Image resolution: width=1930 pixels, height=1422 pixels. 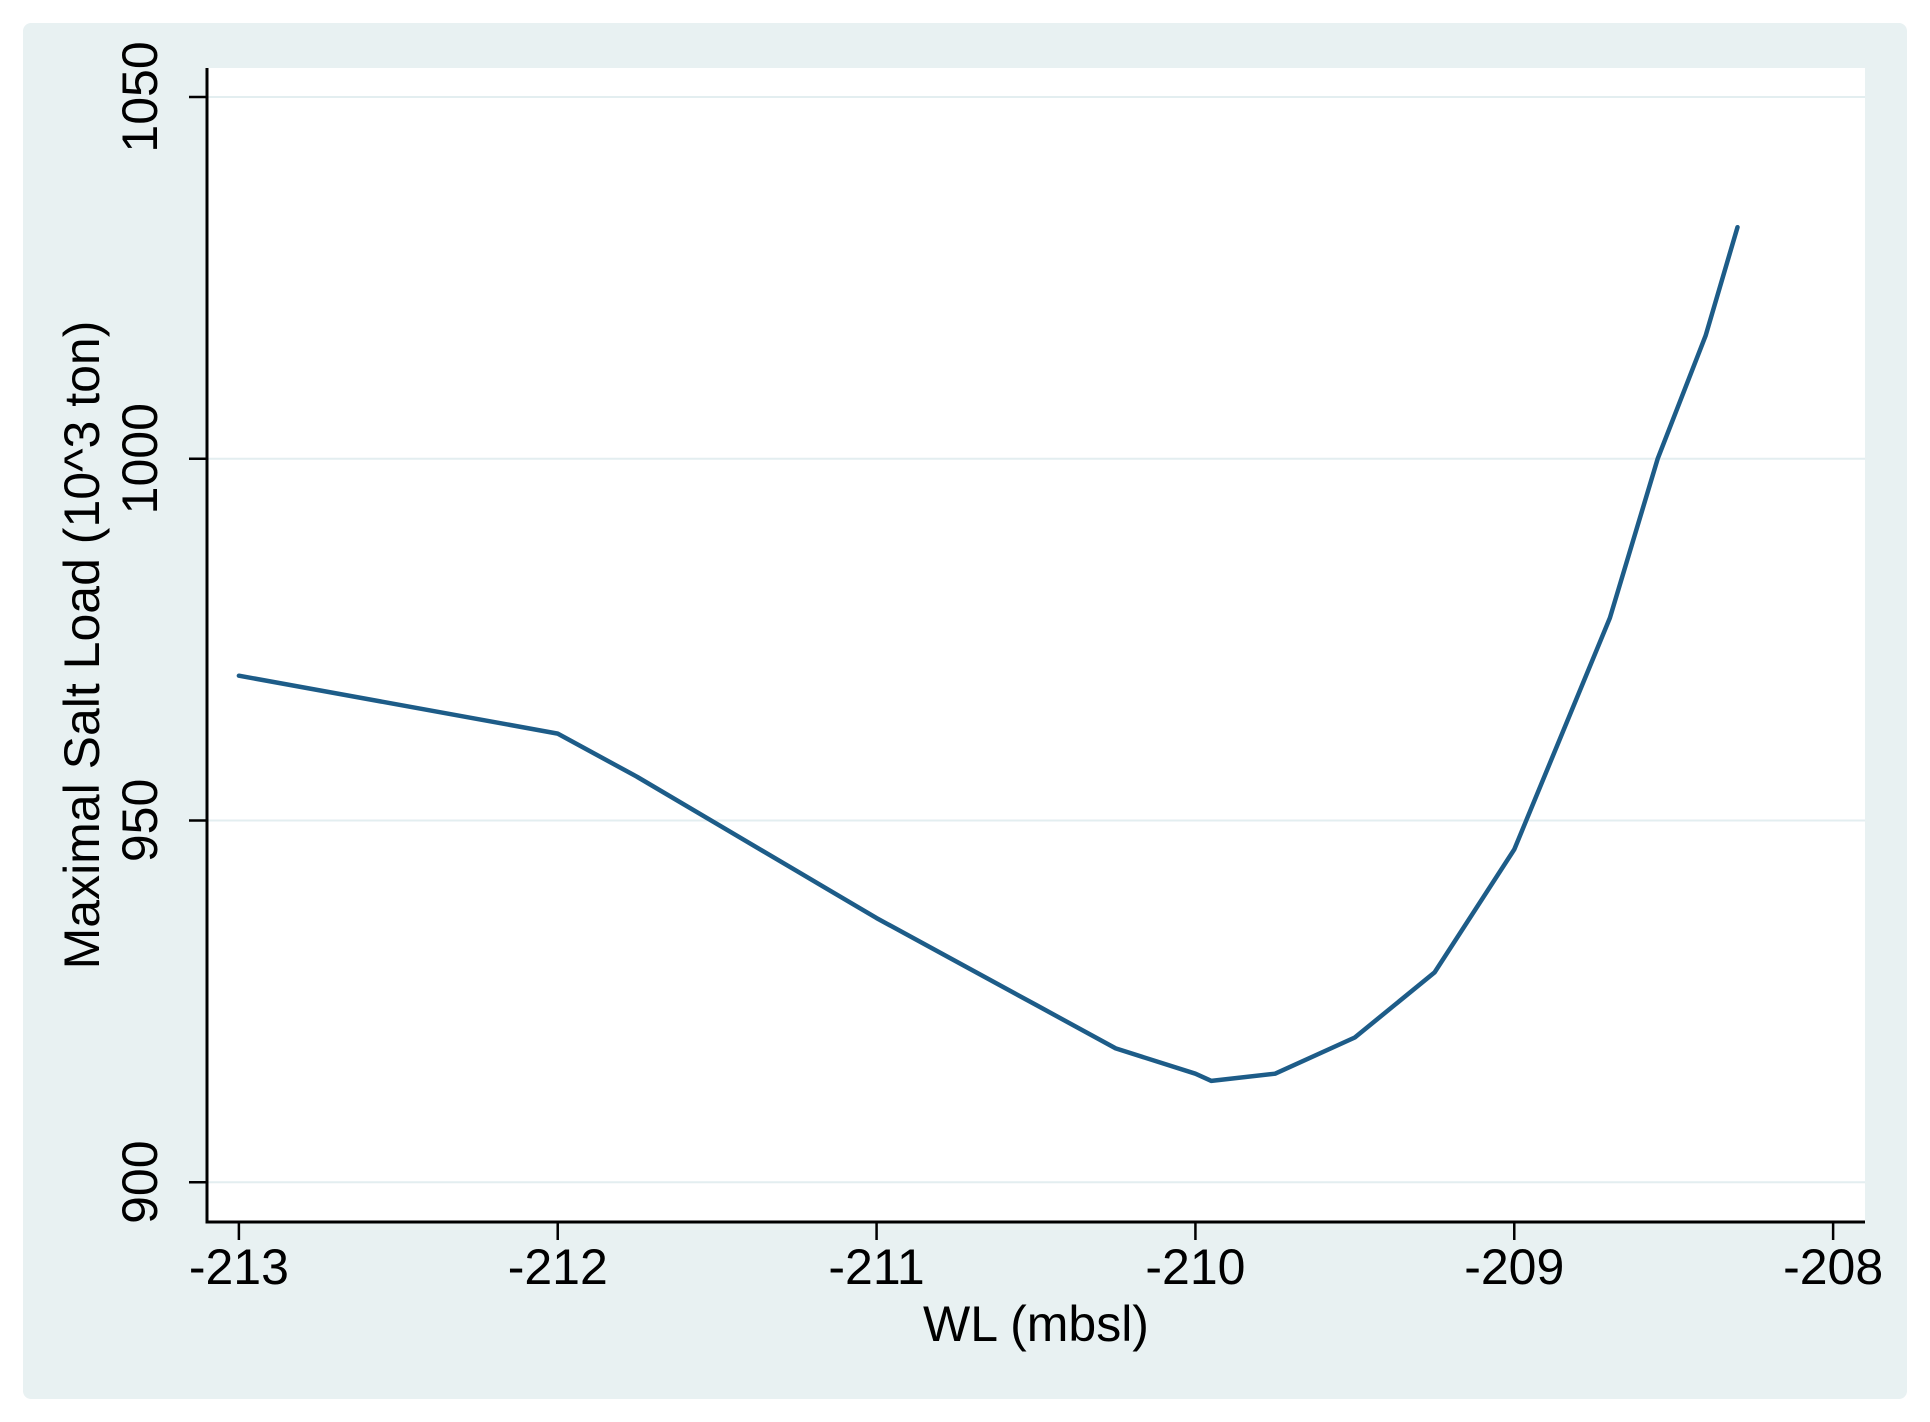 What do you see at coordinates (140, 1181) in the screenshot?
I see `y-tick-label: 900` at bounding box center [140, 1181].